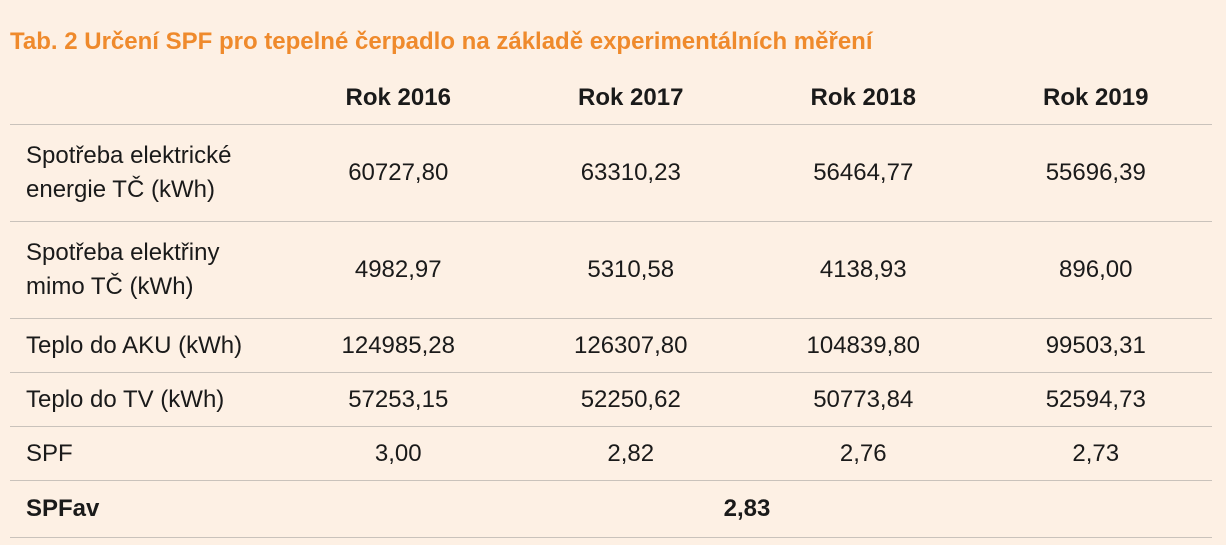 This screenshot has height=545, width=1226. I want to click on header-row: Rok 2016 Rok 2017 Rok 2018 Rok 2019, so click(611, 98).